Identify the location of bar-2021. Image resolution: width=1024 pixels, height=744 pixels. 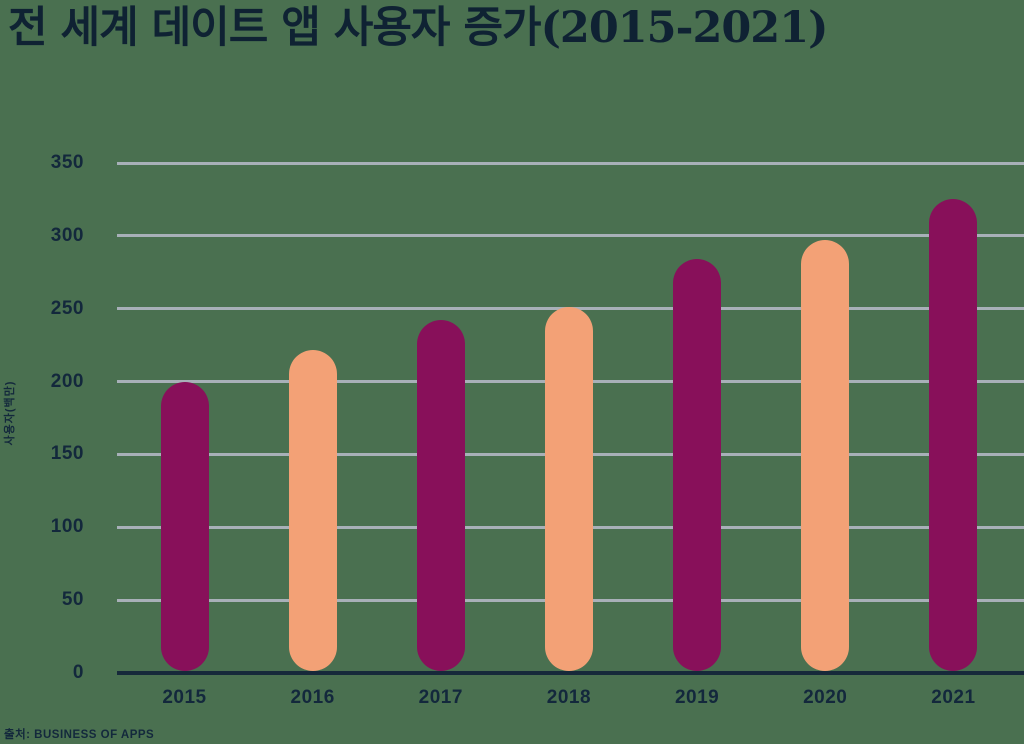
(953, 434).